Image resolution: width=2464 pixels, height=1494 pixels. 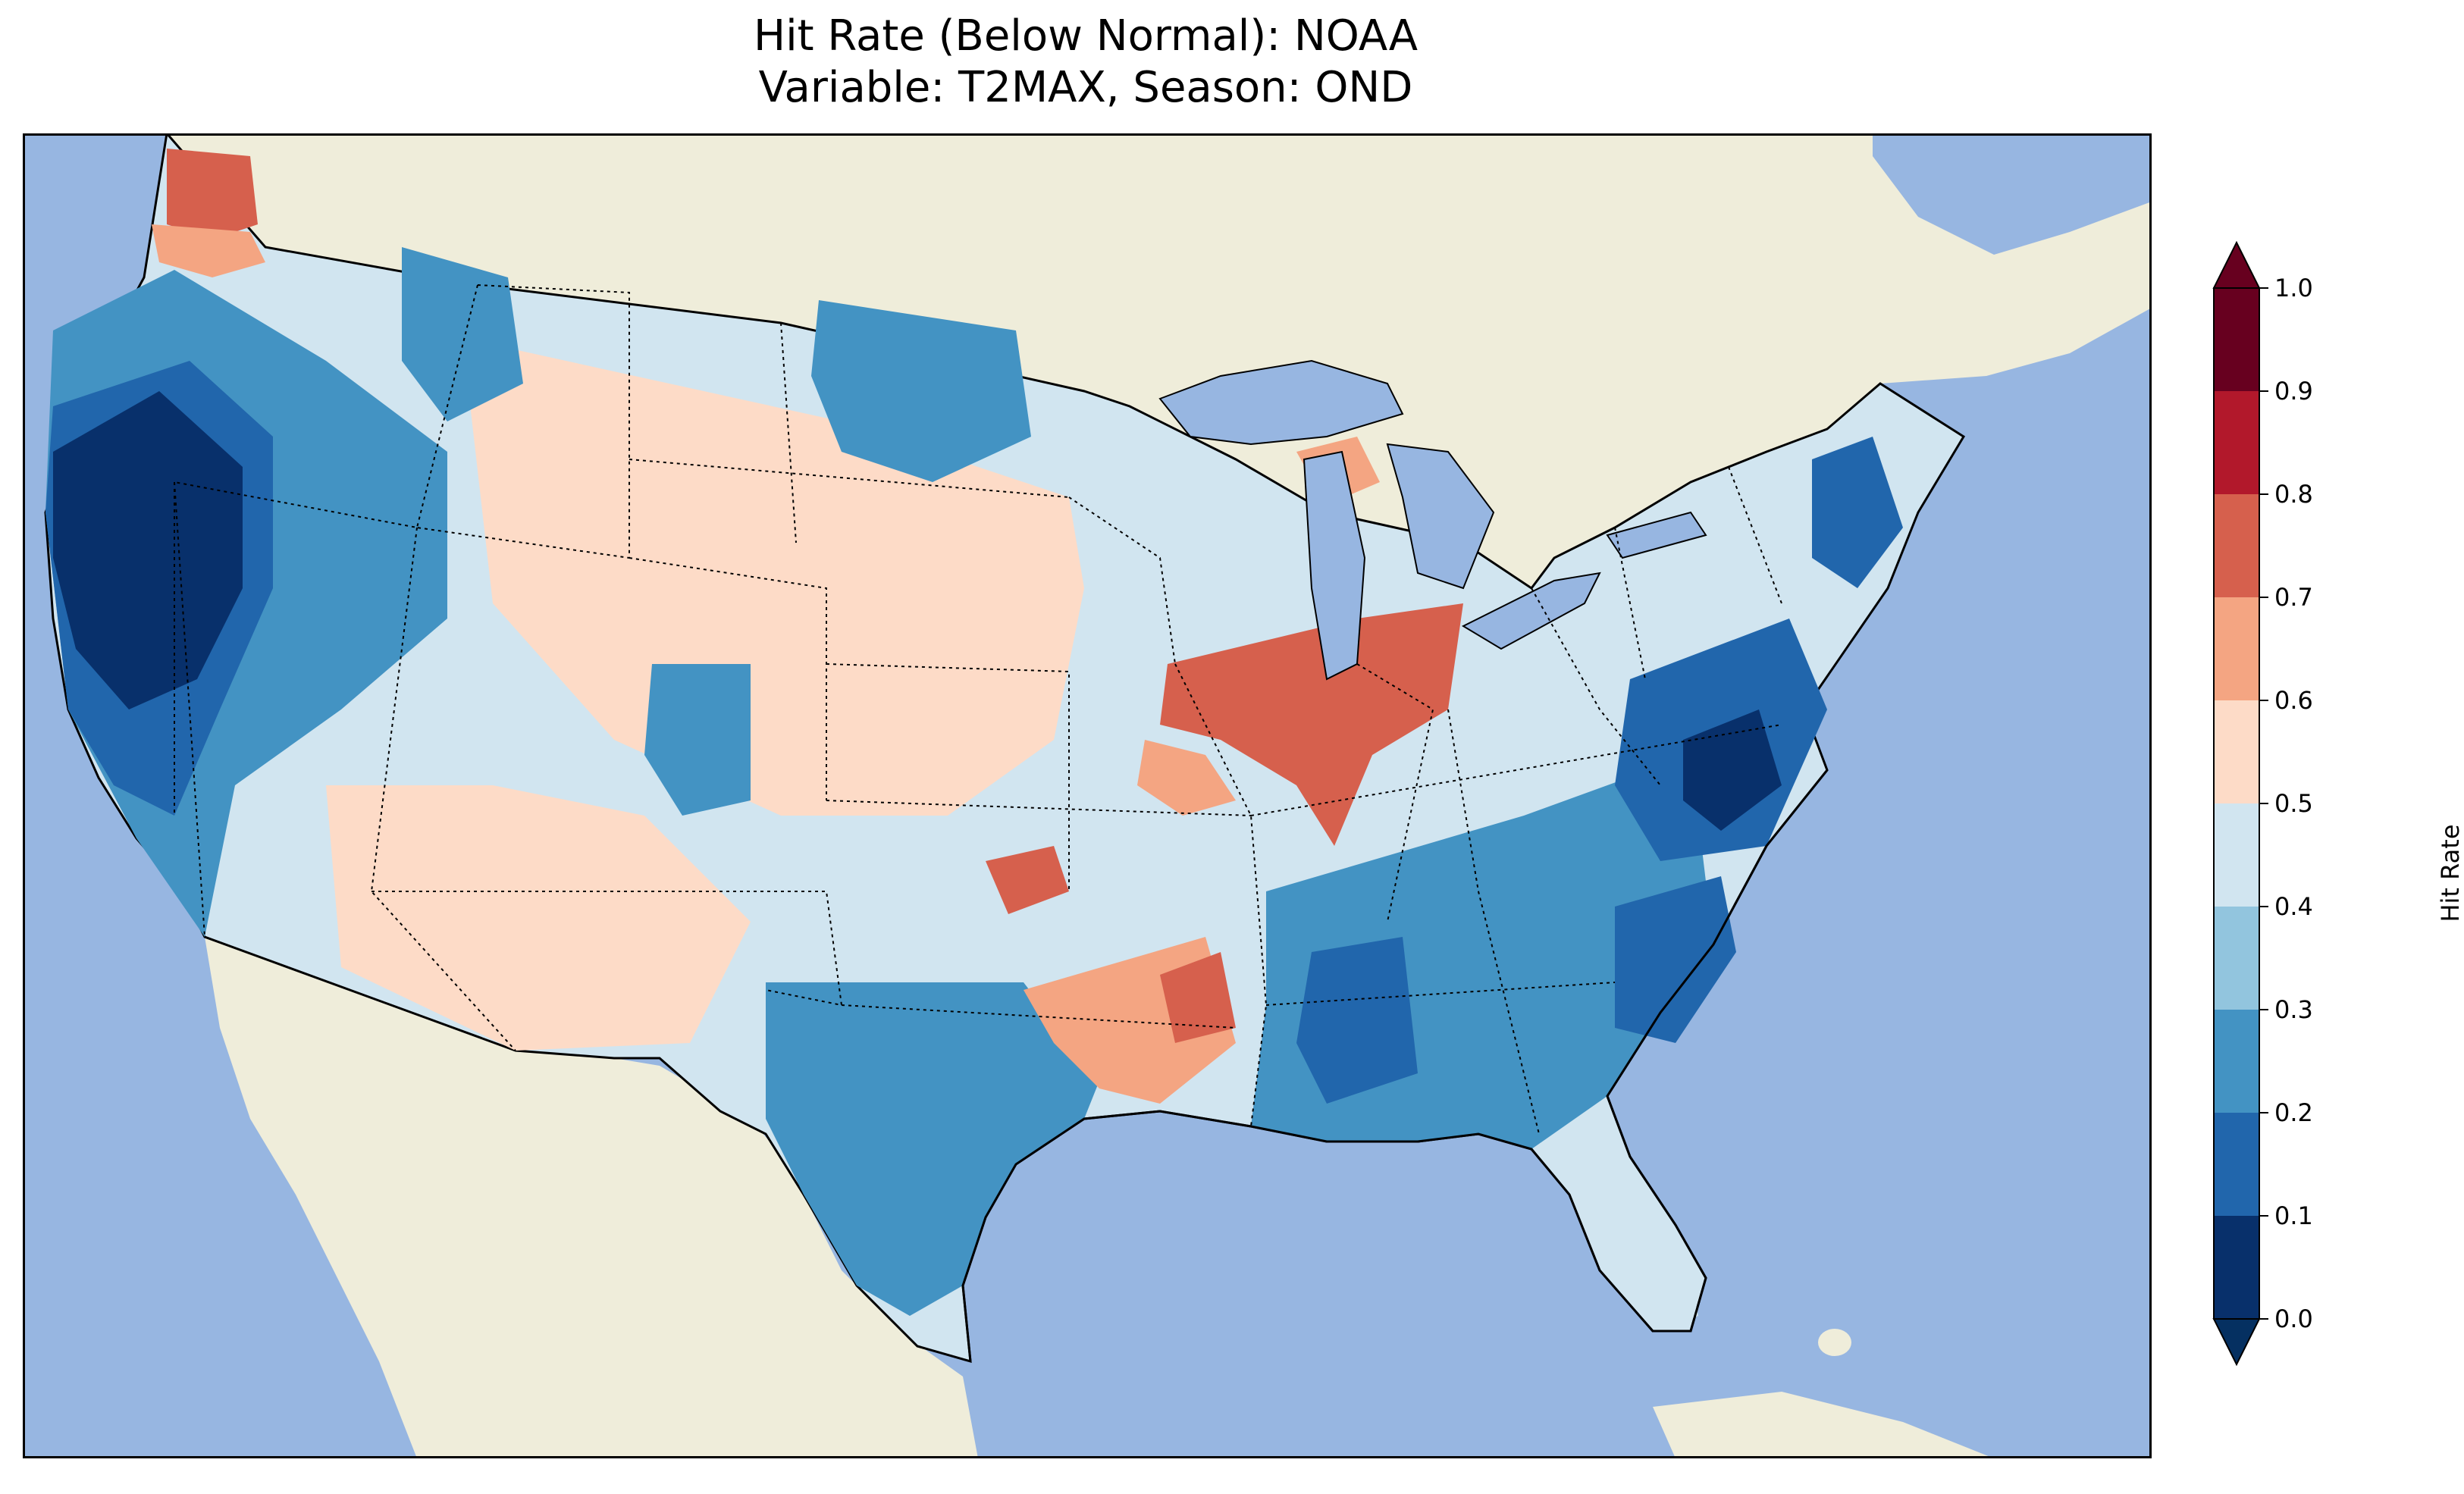 I want to click on colorbar-tick-label: 0.3, so click(x=2293, y=1009).